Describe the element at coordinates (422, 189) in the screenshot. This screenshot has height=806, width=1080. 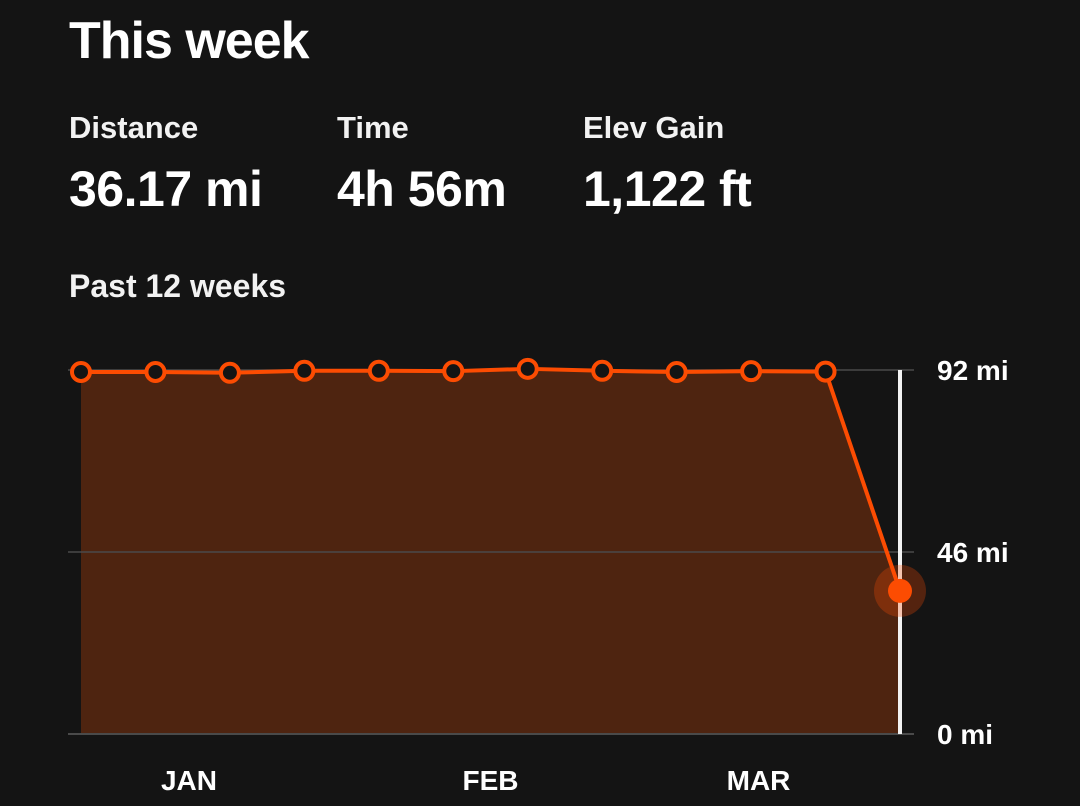
I see `stat-time-value: 4h 56m` at that location.